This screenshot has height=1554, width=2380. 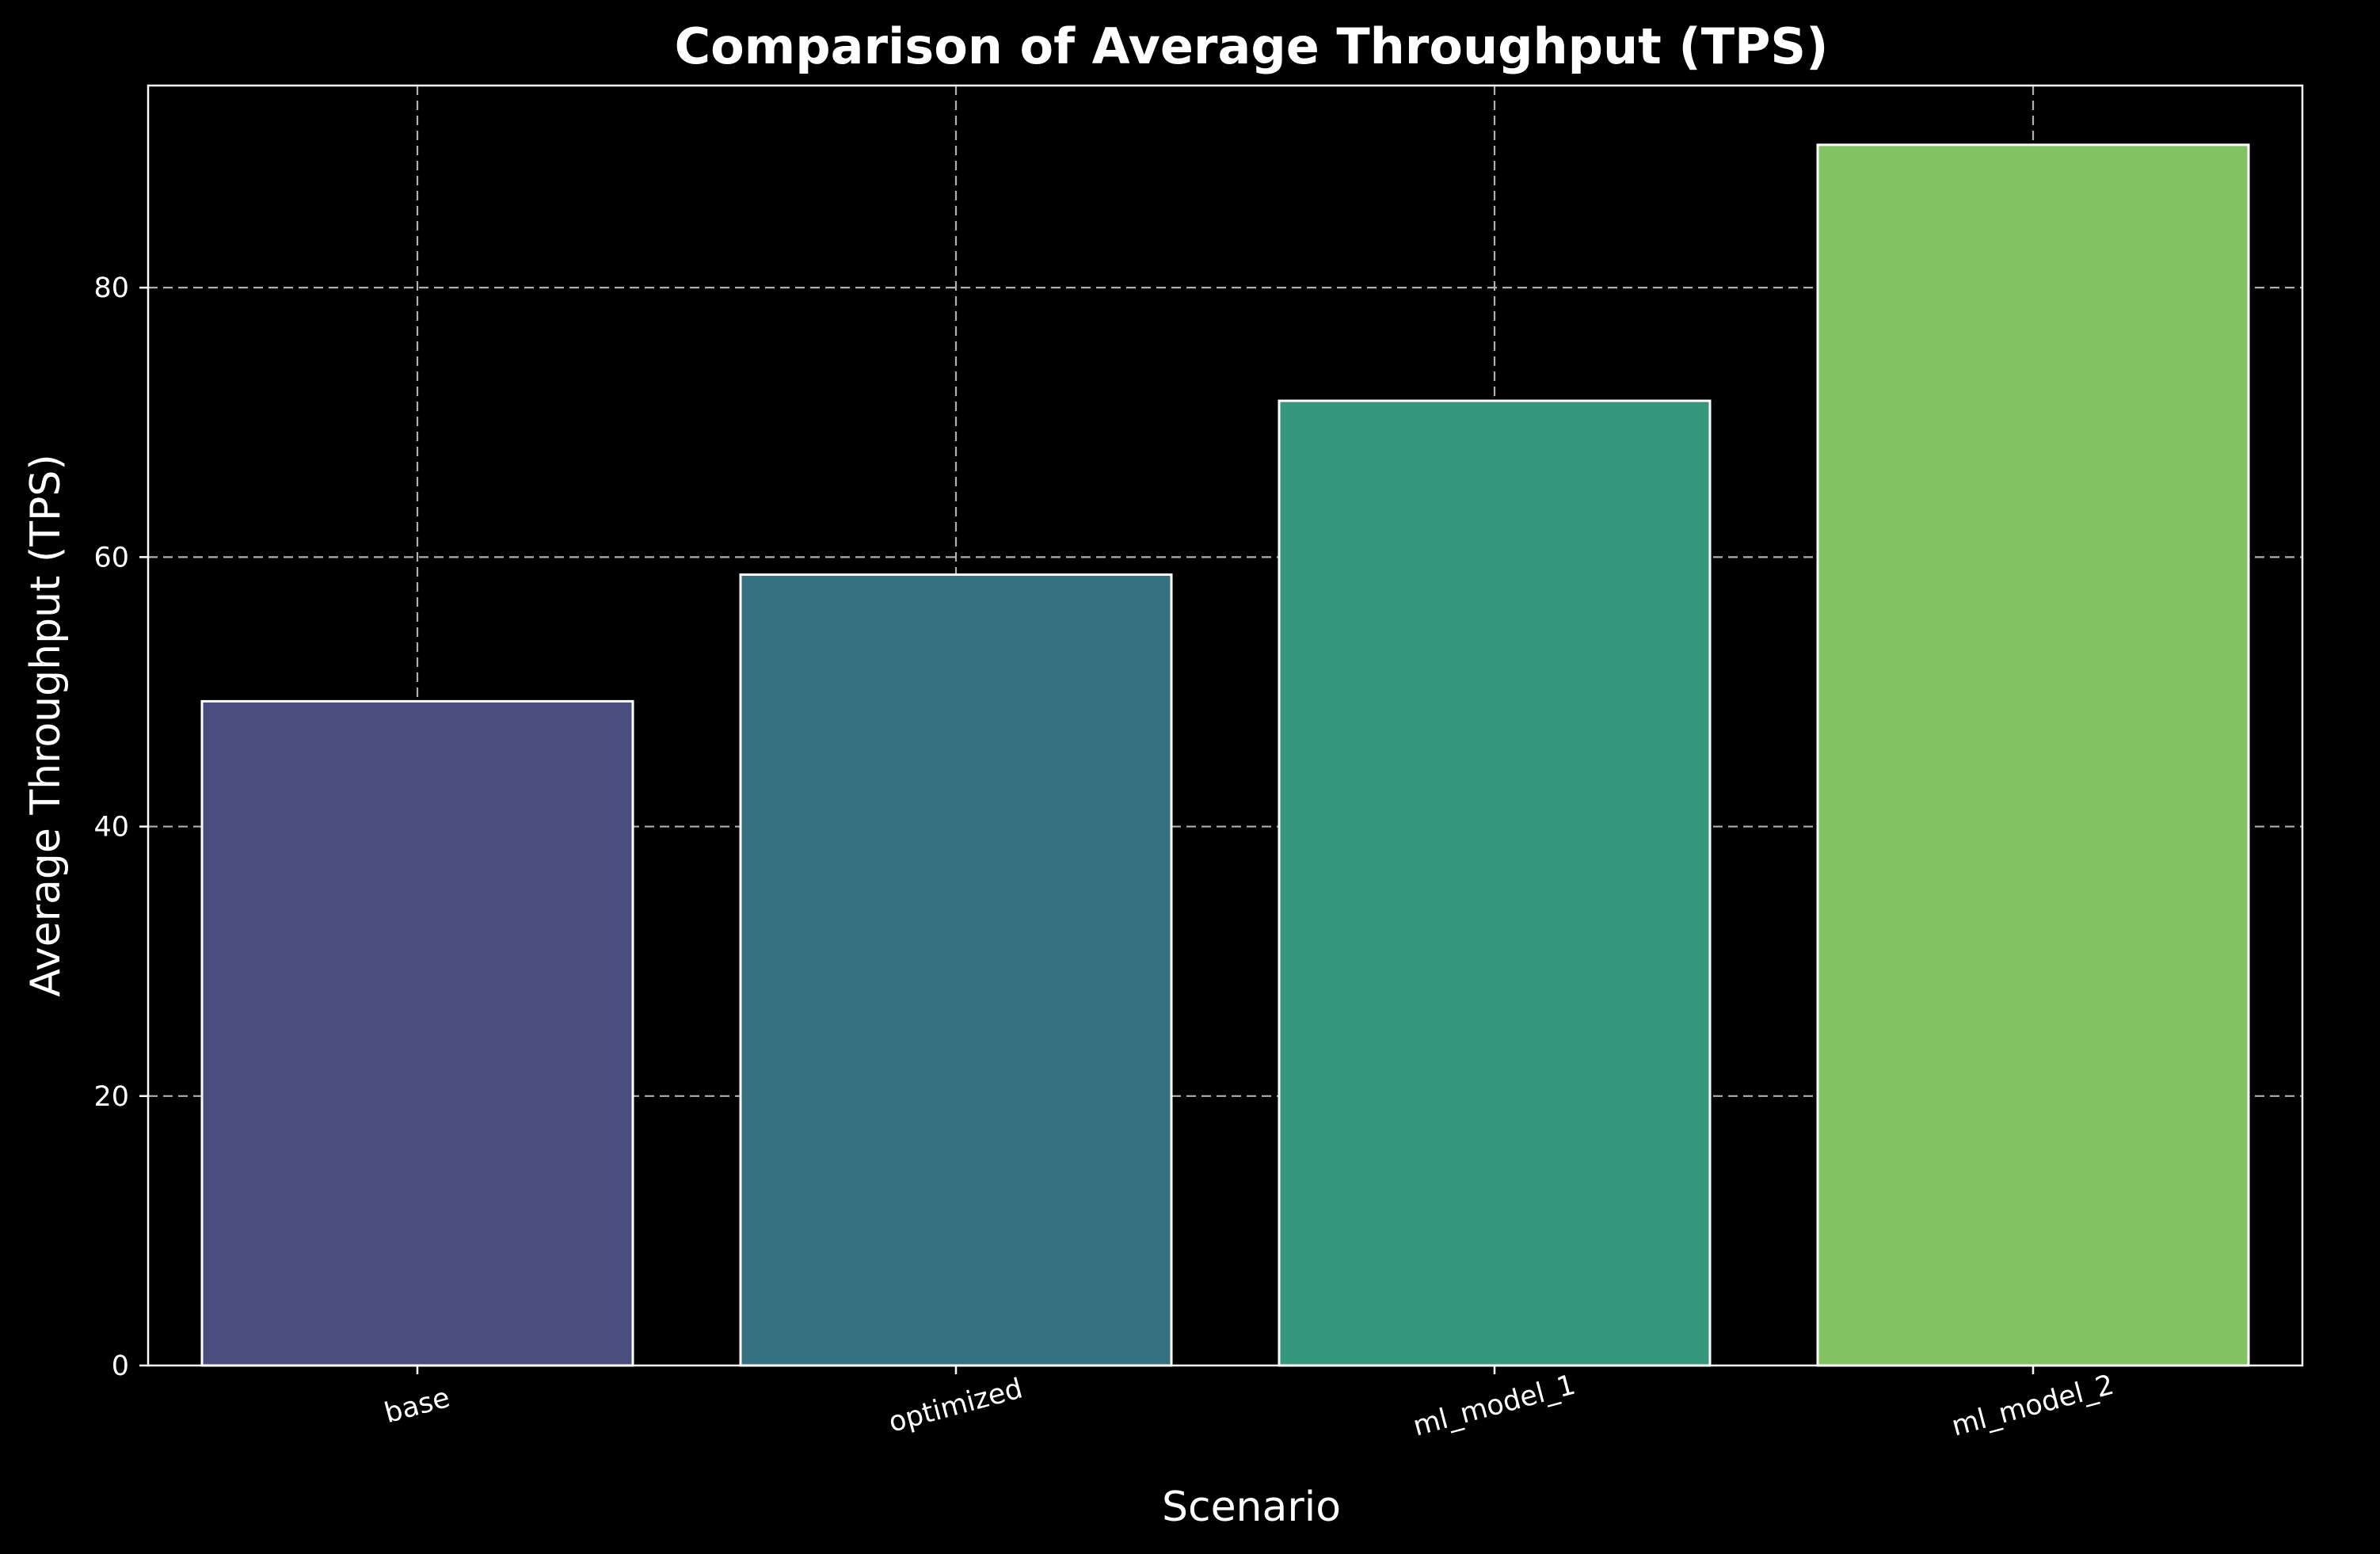 I want to click on y-tick-label: 20, so click(x=111, y=1097).